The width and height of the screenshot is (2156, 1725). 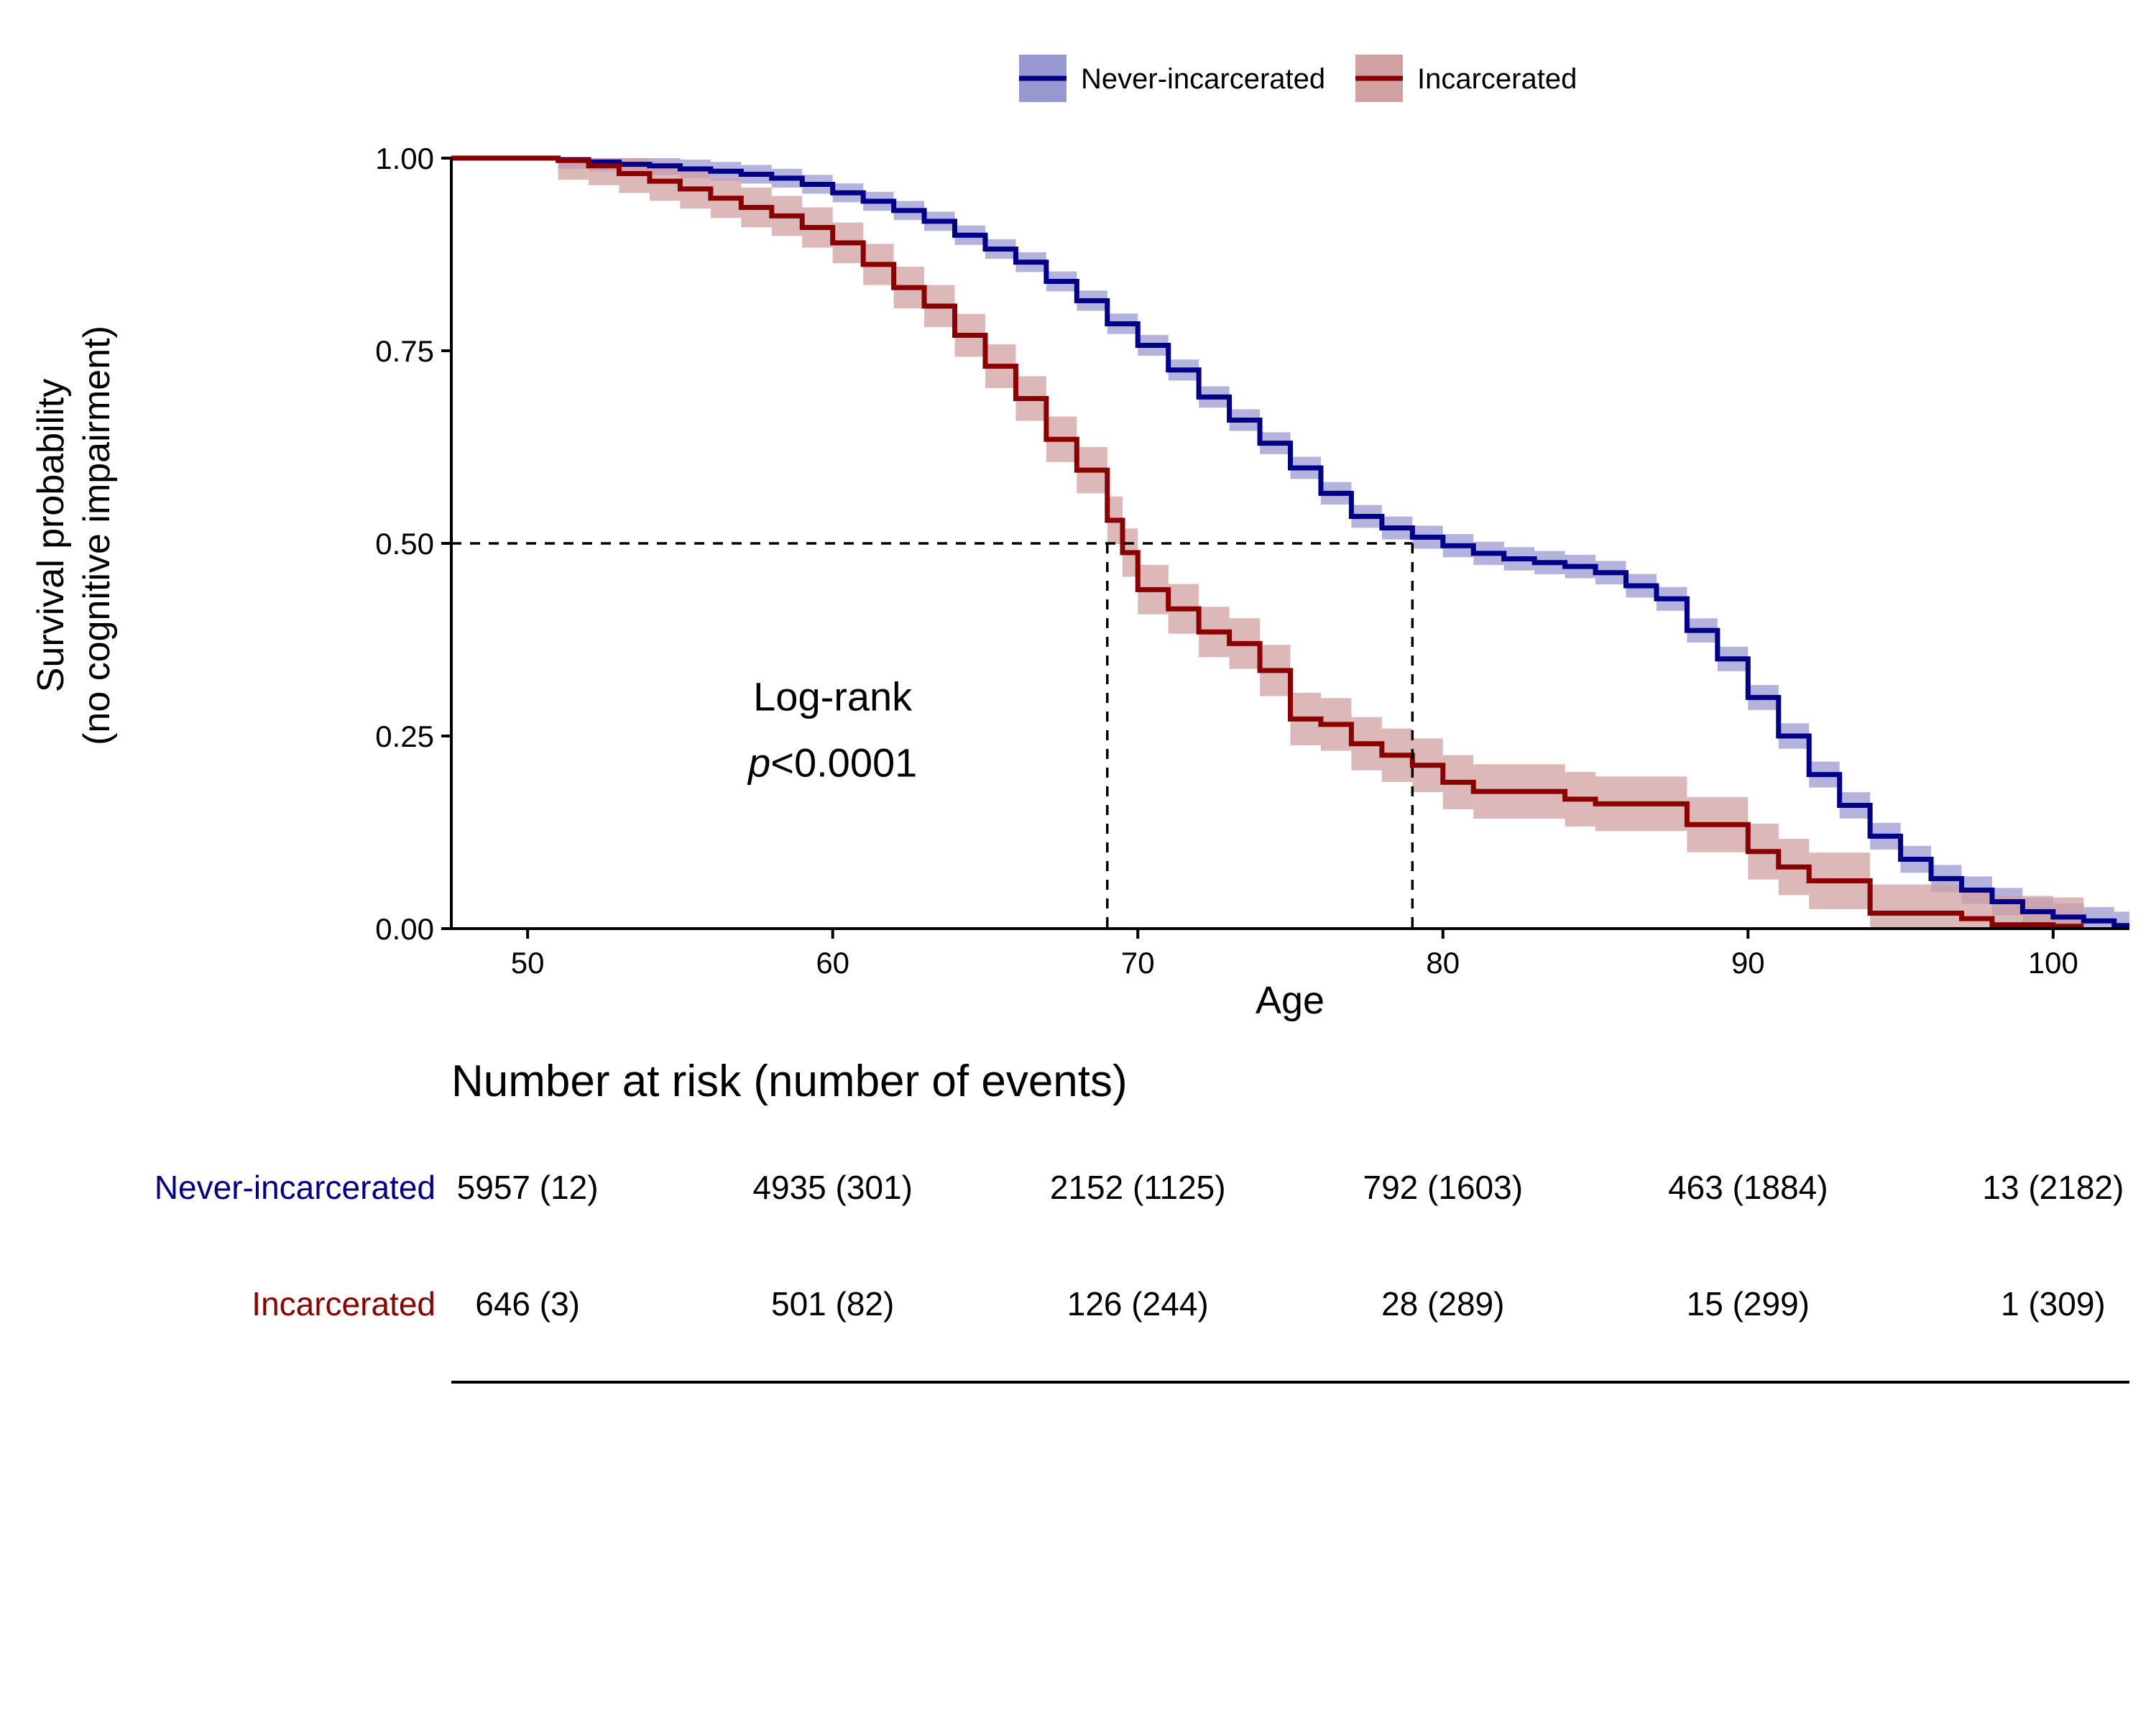 I want to click on y-tick-label: 1.00, so click(x=404, y=158).